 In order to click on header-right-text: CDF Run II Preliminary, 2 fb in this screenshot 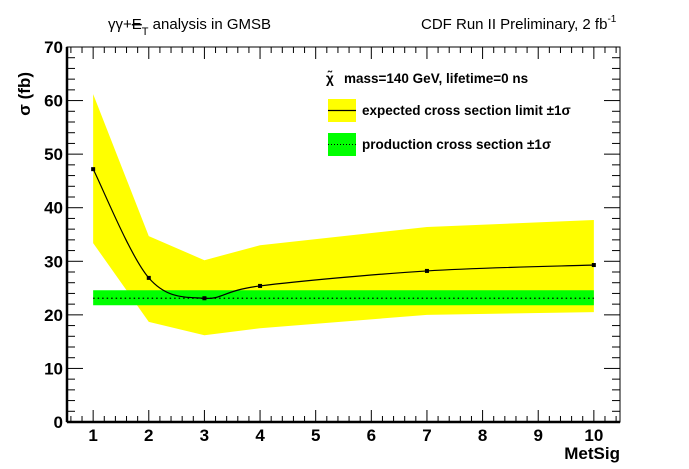, I will do `click(514, 24)`.